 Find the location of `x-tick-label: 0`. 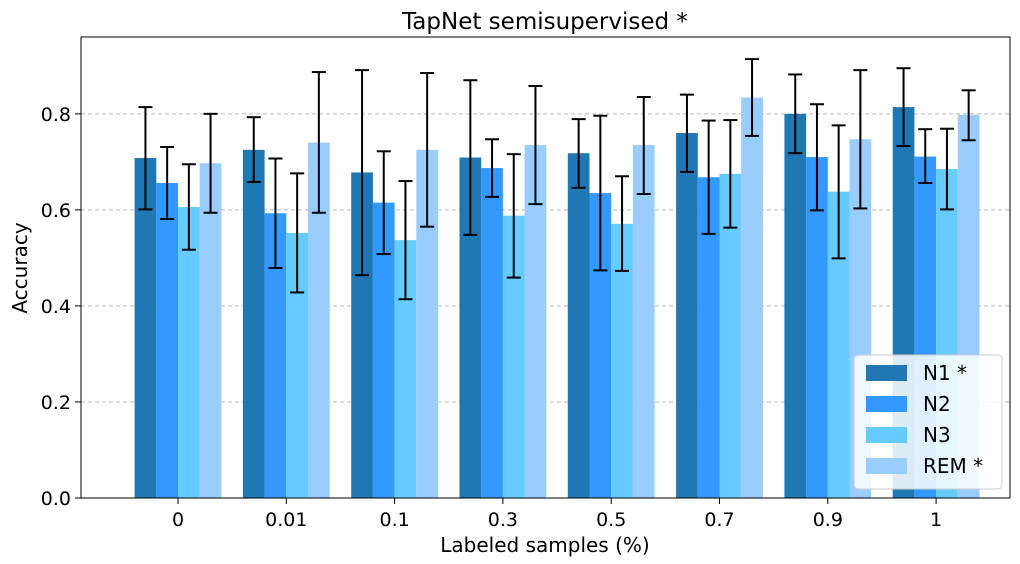

x-tick-label: 0 is located at coordinates (178, 520).